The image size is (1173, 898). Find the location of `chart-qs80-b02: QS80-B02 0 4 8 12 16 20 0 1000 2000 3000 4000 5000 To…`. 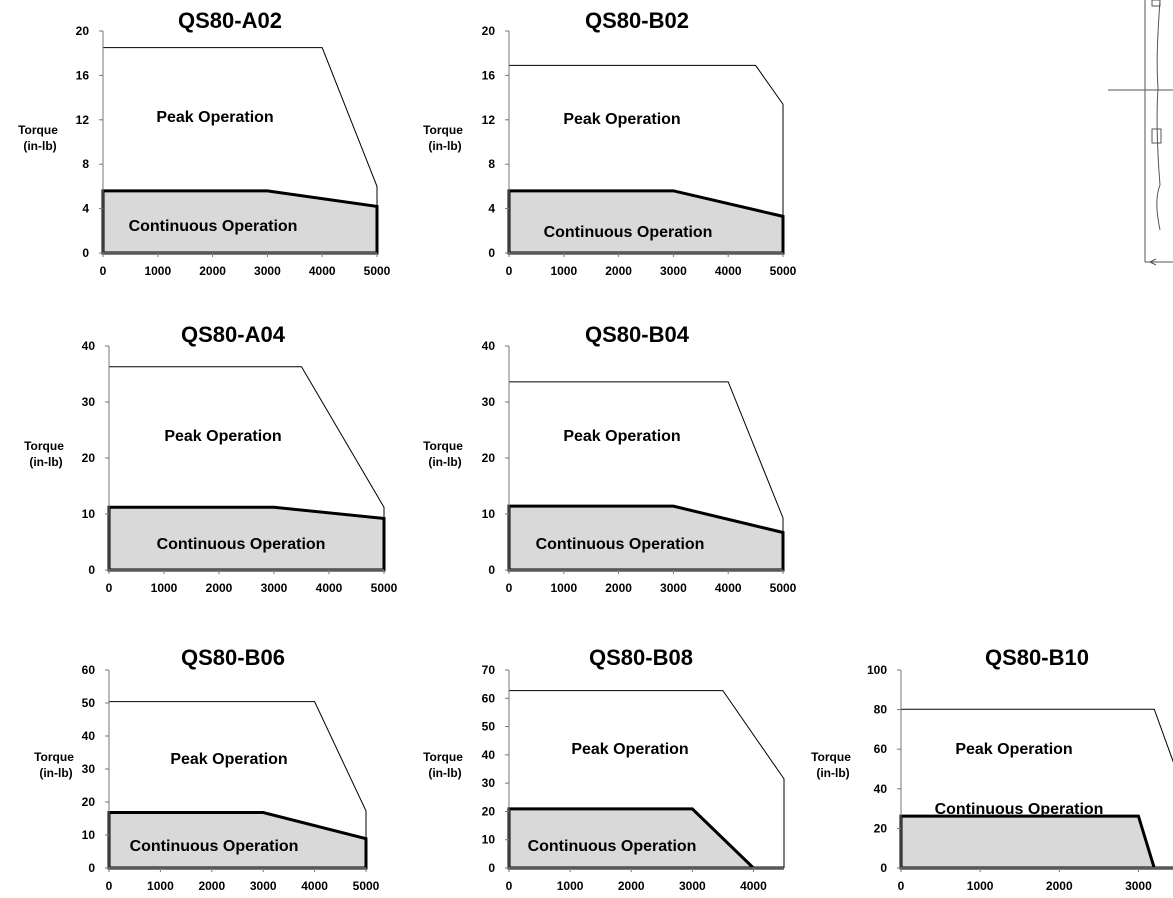

chart-qs80-b02: QS80-B02 0 4 8 12 16 20 0 1000 2000 3000 4000 5000 To… is located at coordinates (610, 143).